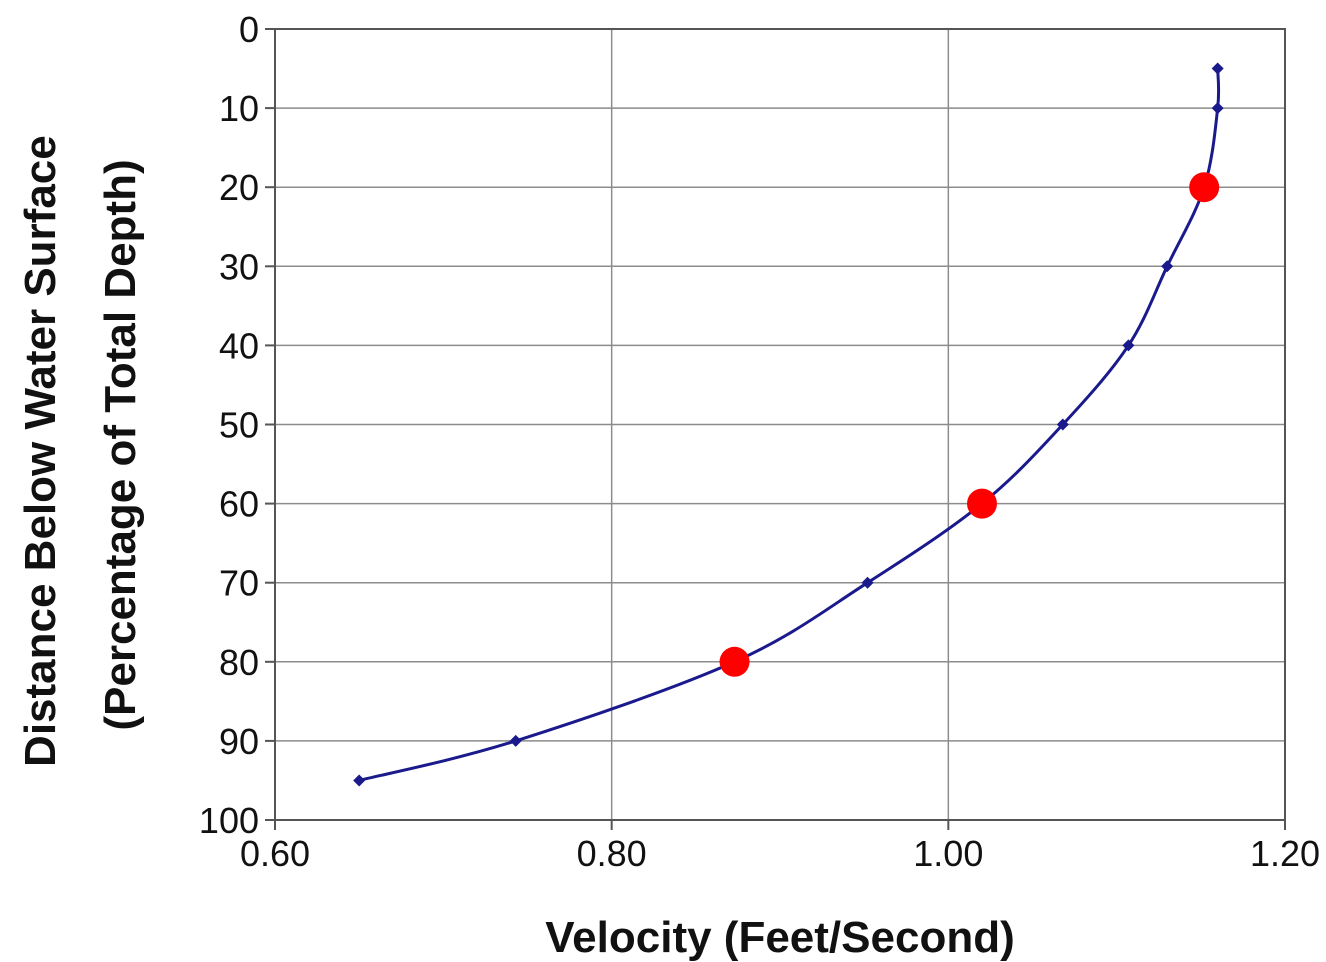 This screenshot has height=962, width=1326. Describe the element at coordinates (239, 741) in the screenshot. I see `y-tick-label: 90` at that location.